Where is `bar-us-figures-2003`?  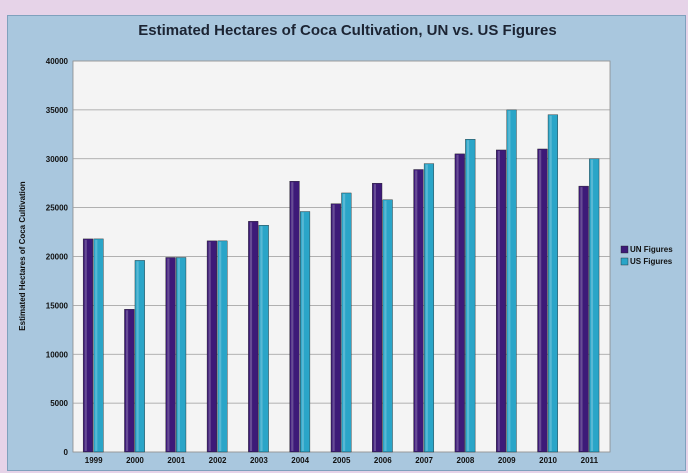 bar-us-figures-2003 is located at coordinates (263, 339).